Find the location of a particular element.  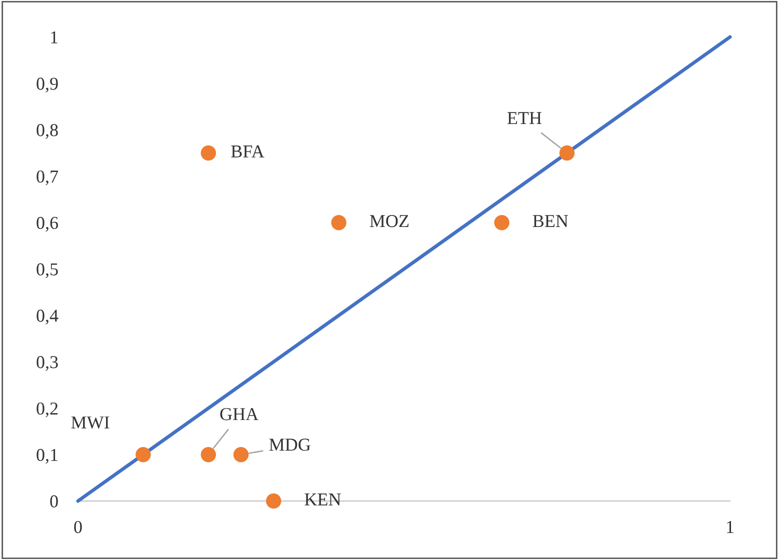

y-tick-label: 1 is located at coordinates (54, 37).